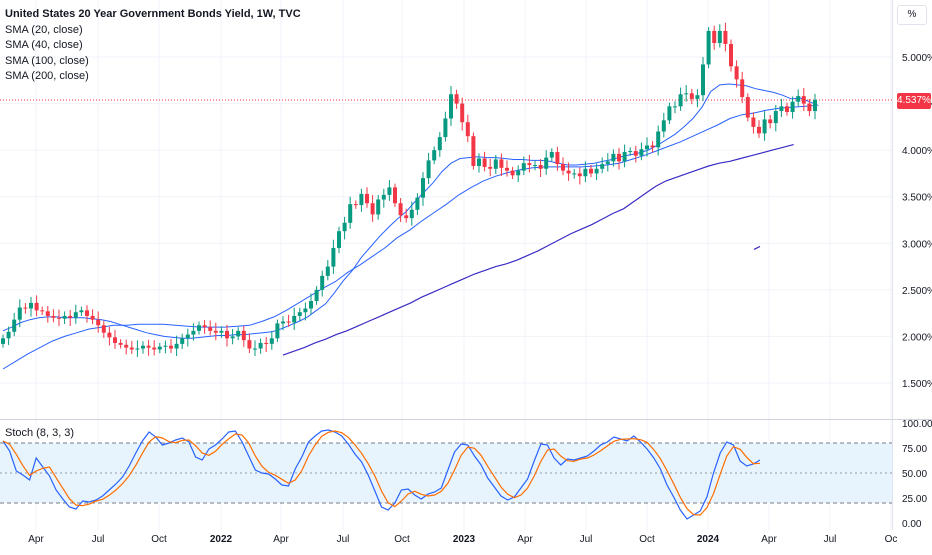 This screenshot has height=555, width=932. I want to click on legend-sma-20: SMA (20, close), so click(44, 29).